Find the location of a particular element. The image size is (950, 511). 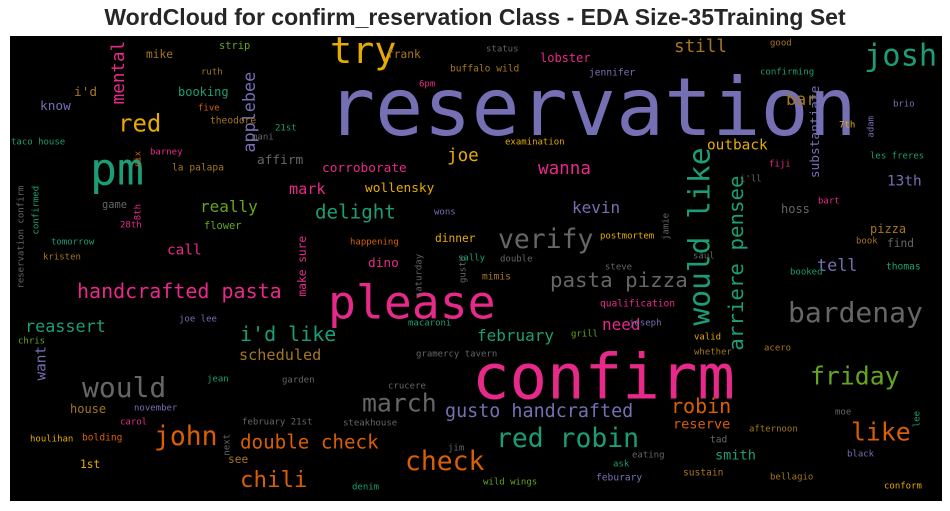

word-verify: verify is located at coordinates (545, 239).